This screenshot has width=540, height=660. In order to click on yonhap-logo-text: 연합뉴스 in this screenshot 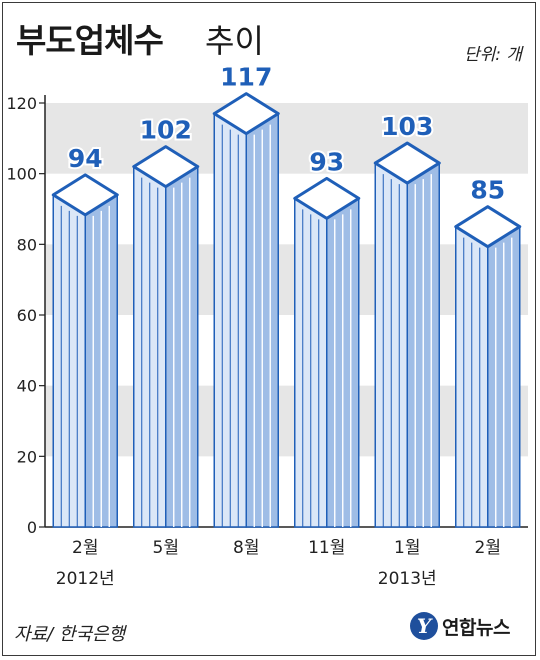, I will do `click(476, 627)`.